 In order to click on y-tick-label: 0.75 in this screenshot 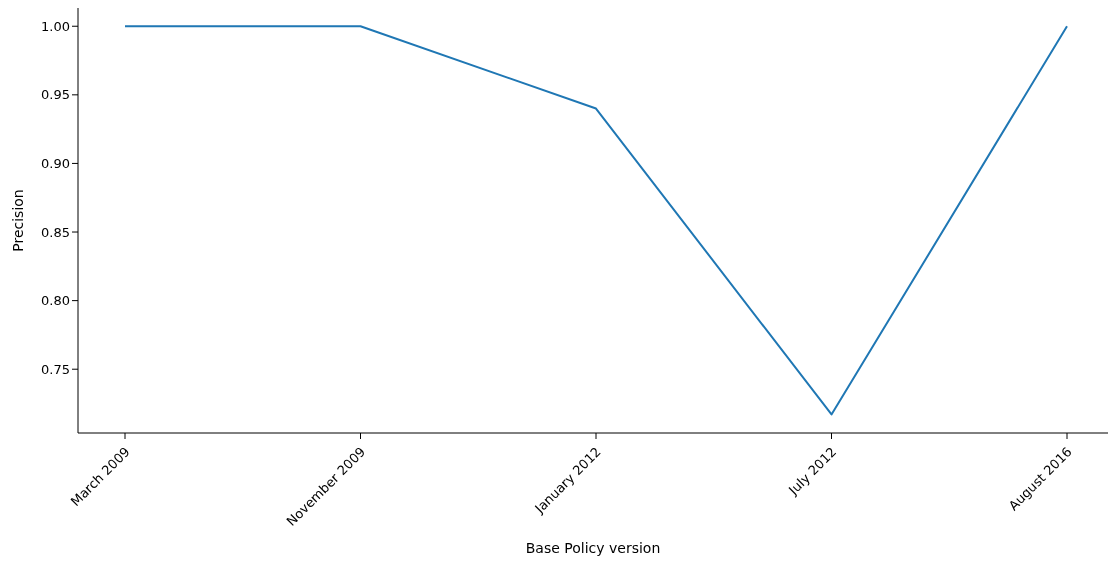, I will do `click(55, 369)`.